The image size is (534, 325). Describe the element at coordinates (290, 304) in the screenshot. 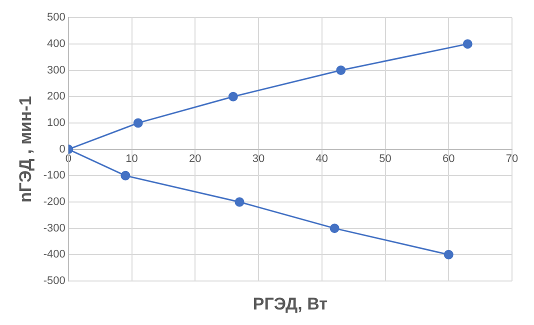

I see `x-axis-title: РГЭД, Вт` at that location.